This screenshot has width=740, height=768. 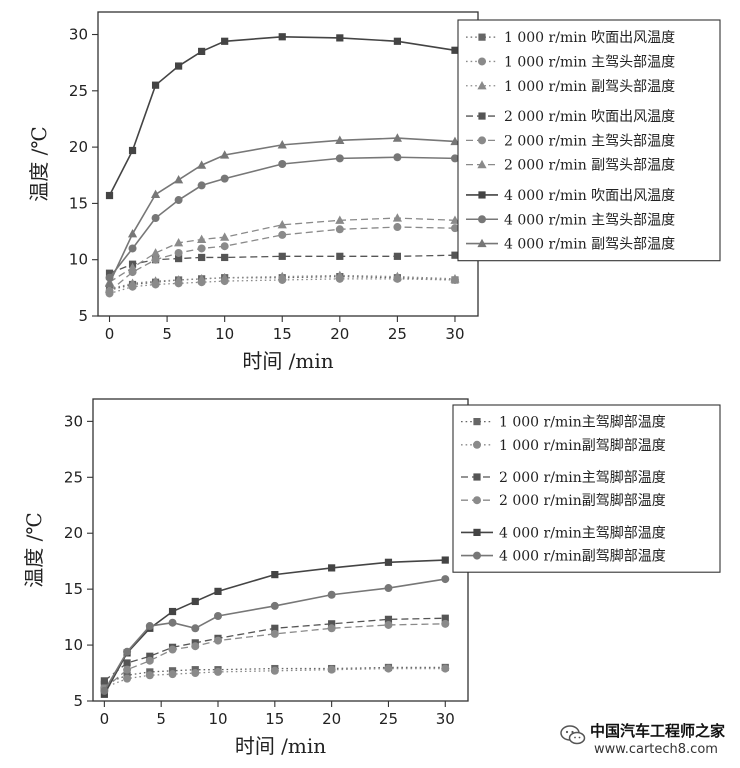 I want to click on legend-item: 4 000 r/min 副驾头部温度, so click(x=570, y=245).